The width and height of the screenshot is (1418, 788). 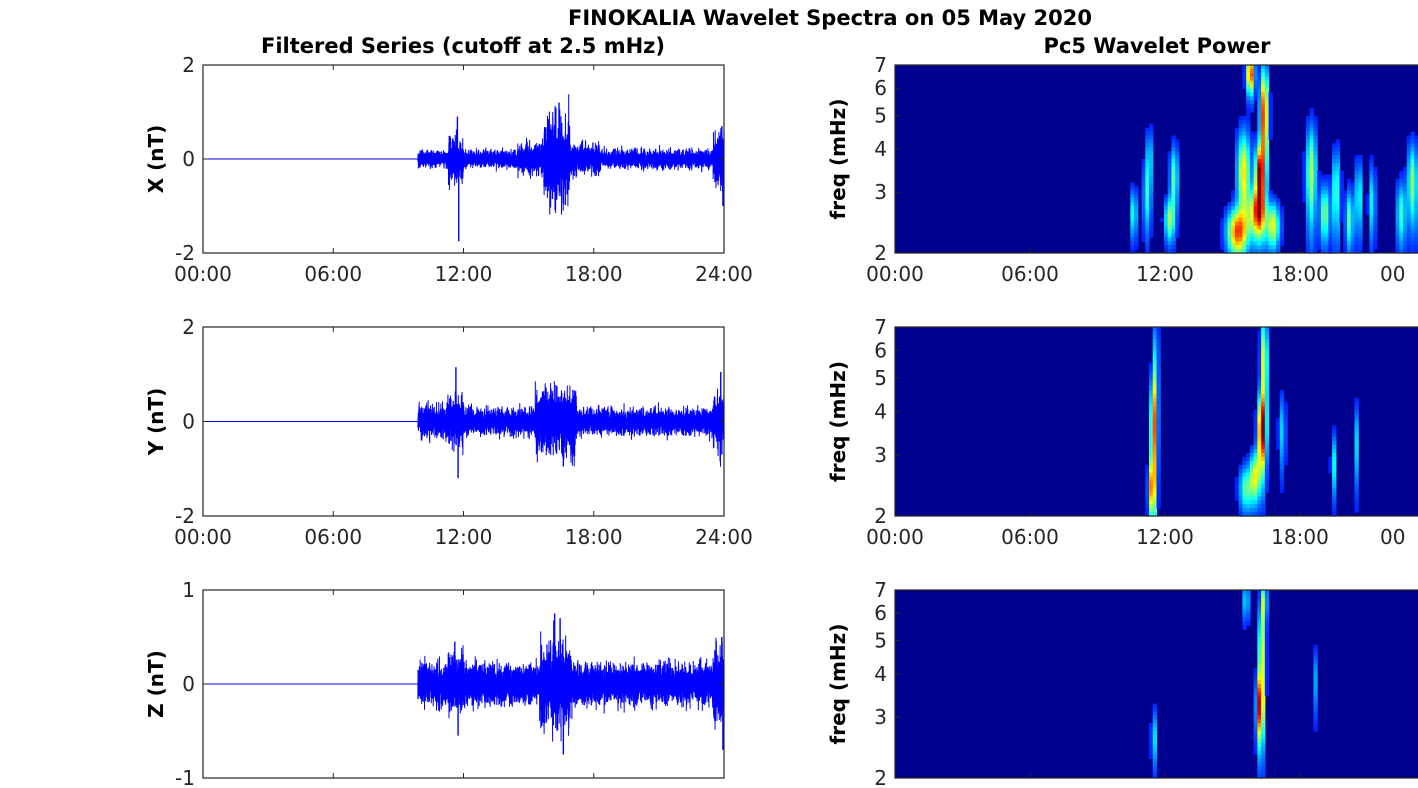 What do you see at coordinates (188, 327) in the screenshot?
I see `series-ytick-label: 2` at bounding box center [188, 327].